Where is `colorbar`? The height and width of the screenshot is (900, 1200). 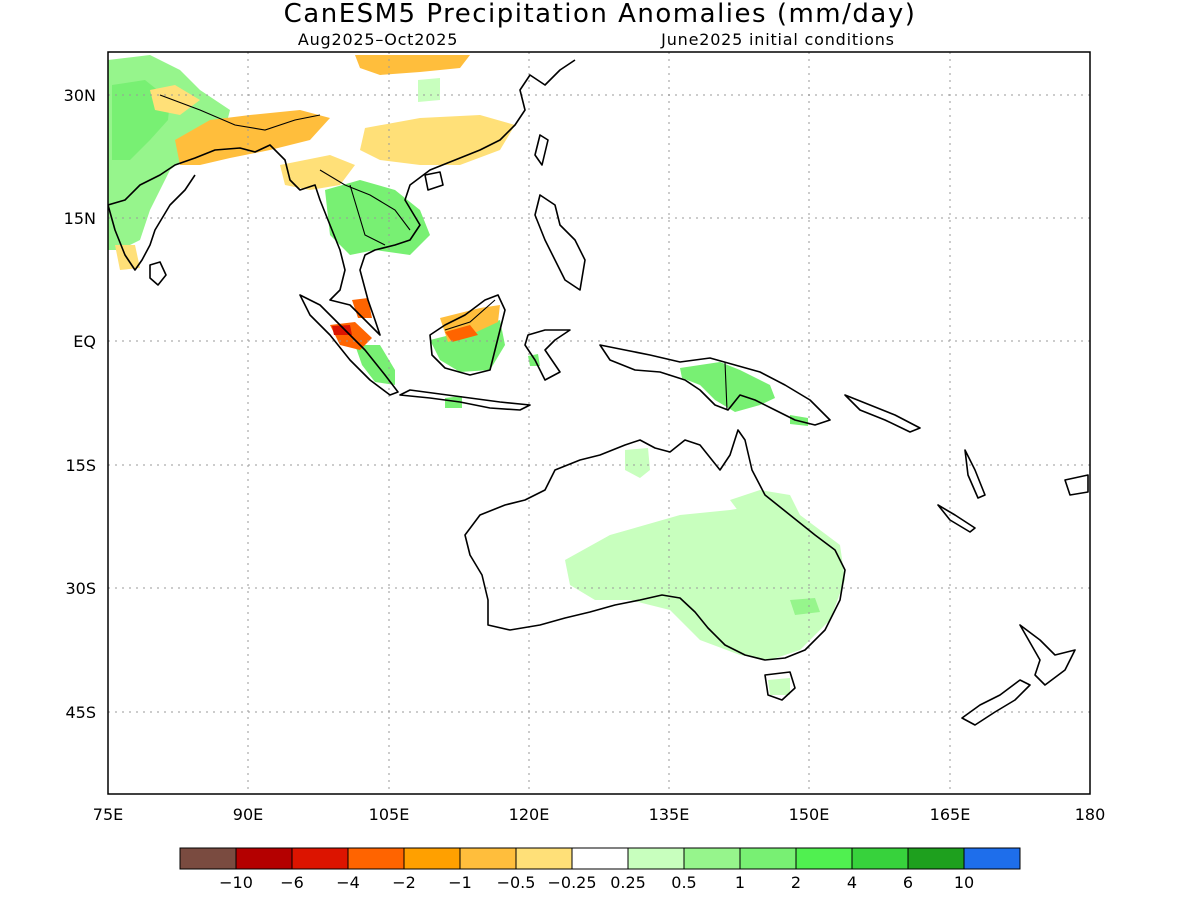 colorbar is located at coordinates (600, 858).